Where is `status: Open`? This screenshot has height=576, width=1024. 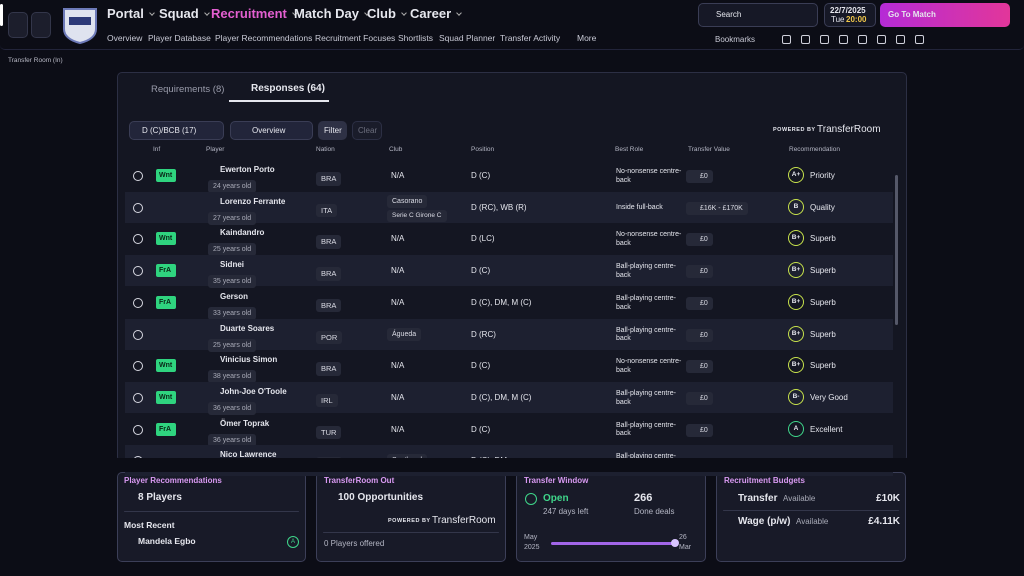 status: Open is located at coordinates (556, 498).